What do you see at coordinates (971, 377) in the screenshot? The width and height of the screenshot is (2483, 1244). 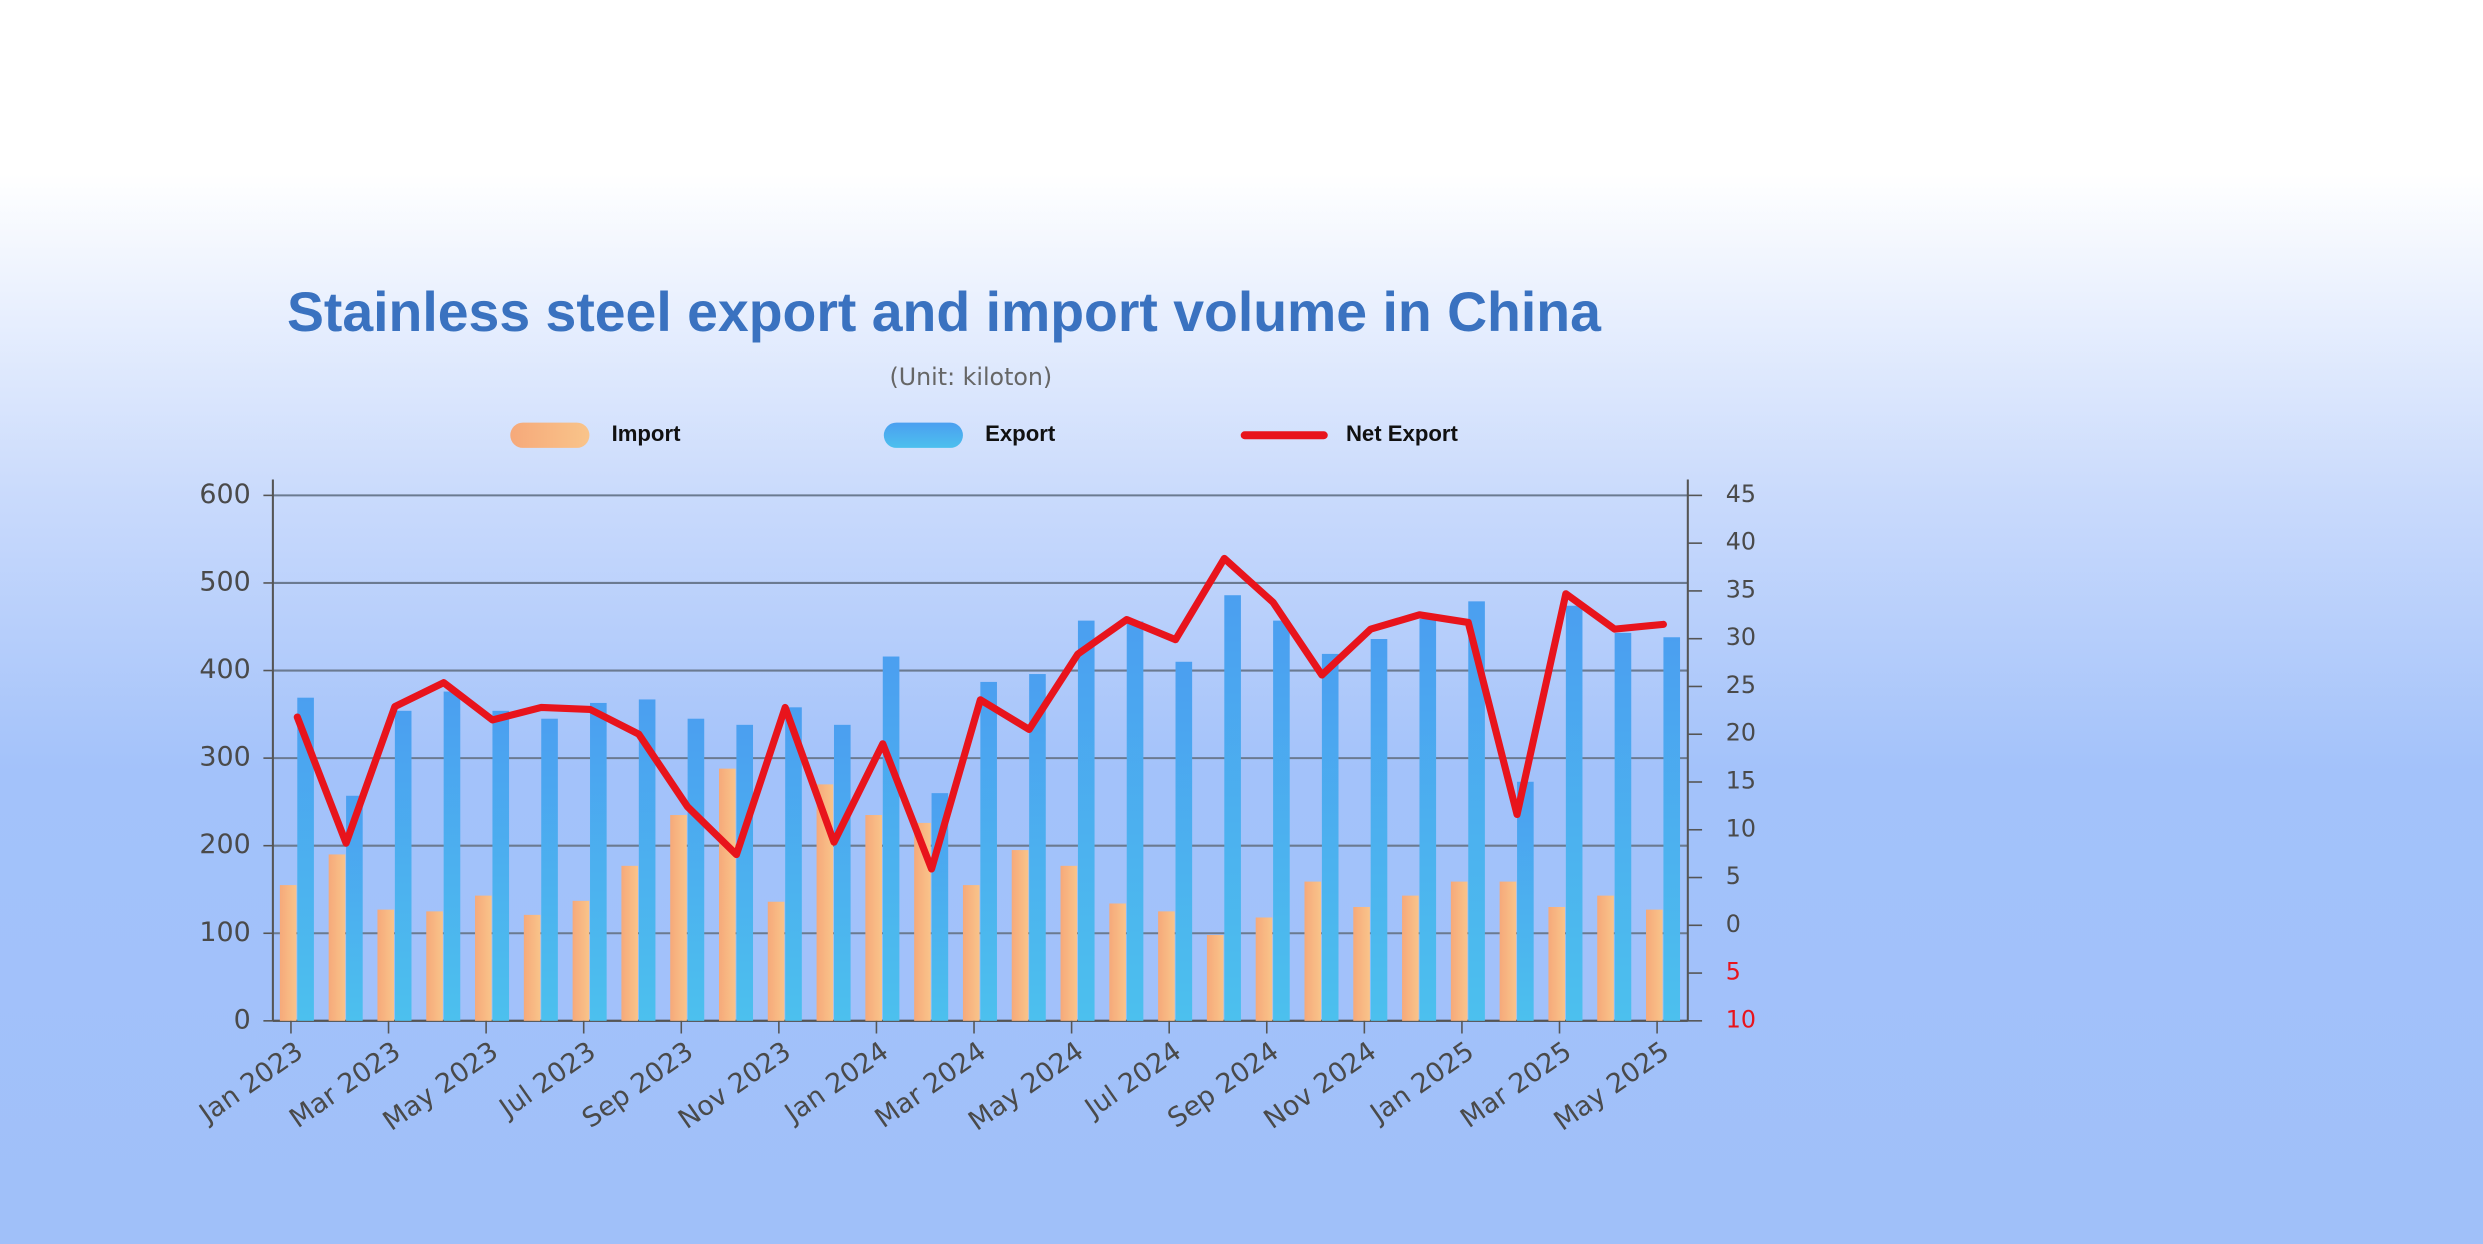 I see `chart-subtitle: (Unit: kiloton)` at bounding box center [971, 377].